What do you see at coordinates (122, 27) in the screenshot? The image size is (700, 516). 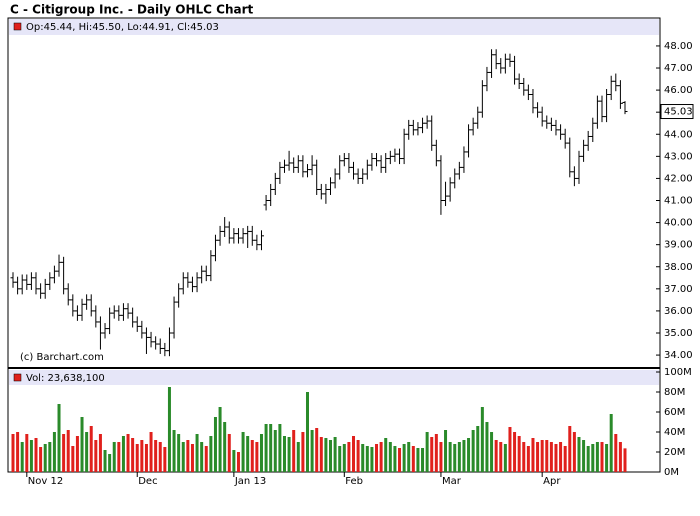 I see `legend-text: Op:45.44, Hi:45.50, Lo:44.91, Cl:45.03` at bounding box center [122, 27].